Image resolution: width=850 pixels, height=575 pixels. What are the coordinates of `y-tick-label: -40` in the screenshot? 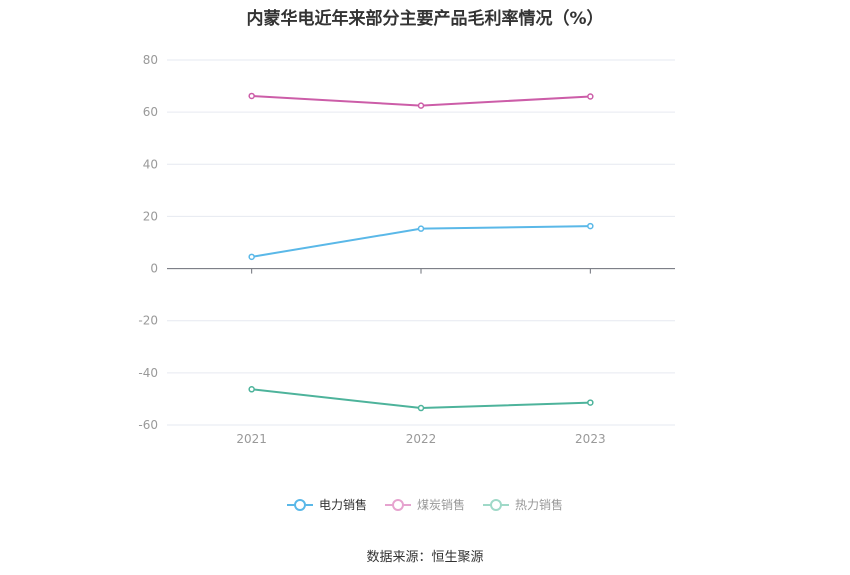 It's located at (148, 373).